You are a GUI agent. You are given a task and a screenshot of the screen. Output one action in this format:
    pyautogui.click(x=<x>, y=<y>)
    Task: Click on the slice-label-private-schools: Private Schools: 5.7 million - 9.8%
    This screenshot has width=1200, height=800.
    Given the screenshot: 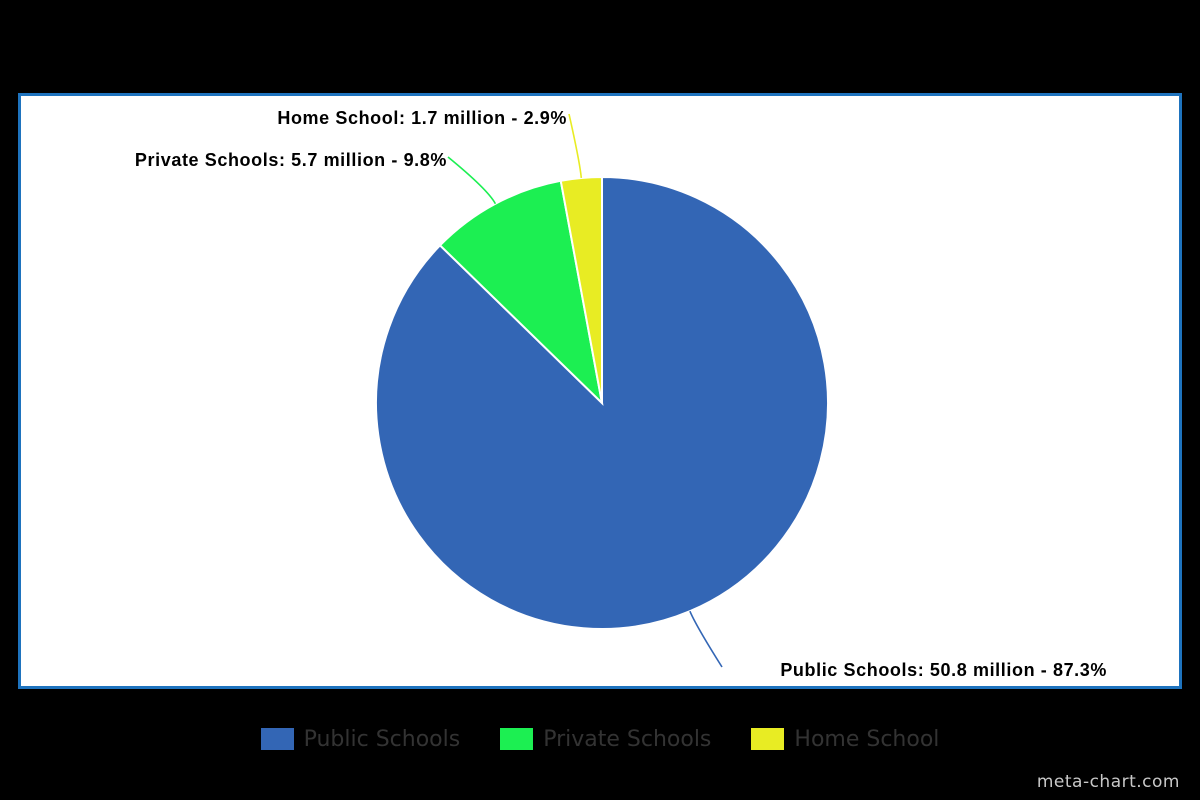 What is the action you would take?
    pyautogui.click(x=291, y=160)
    